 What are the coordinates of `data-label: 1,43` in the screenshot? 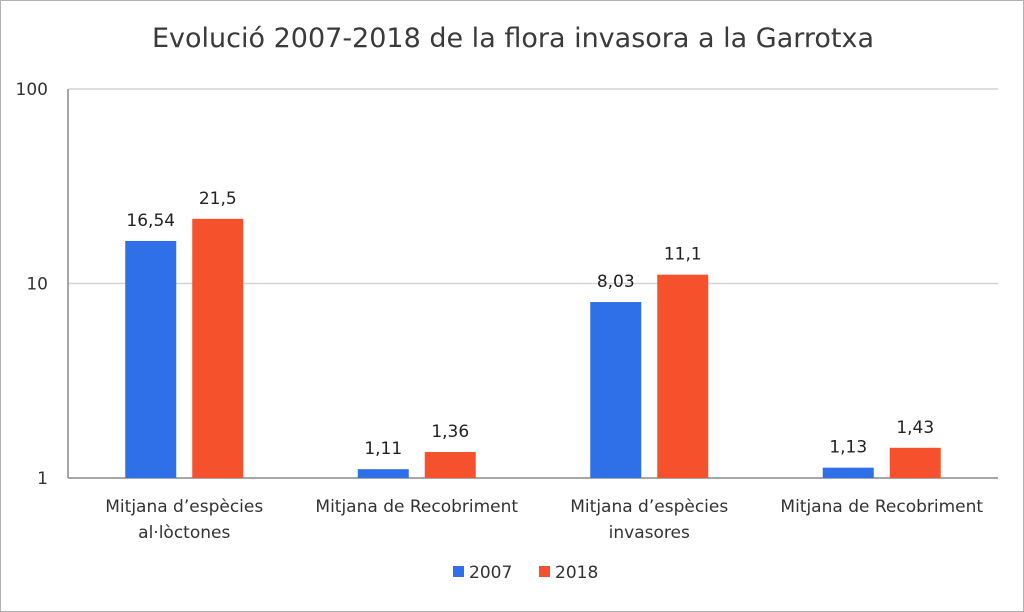 It's located at (915, 428).